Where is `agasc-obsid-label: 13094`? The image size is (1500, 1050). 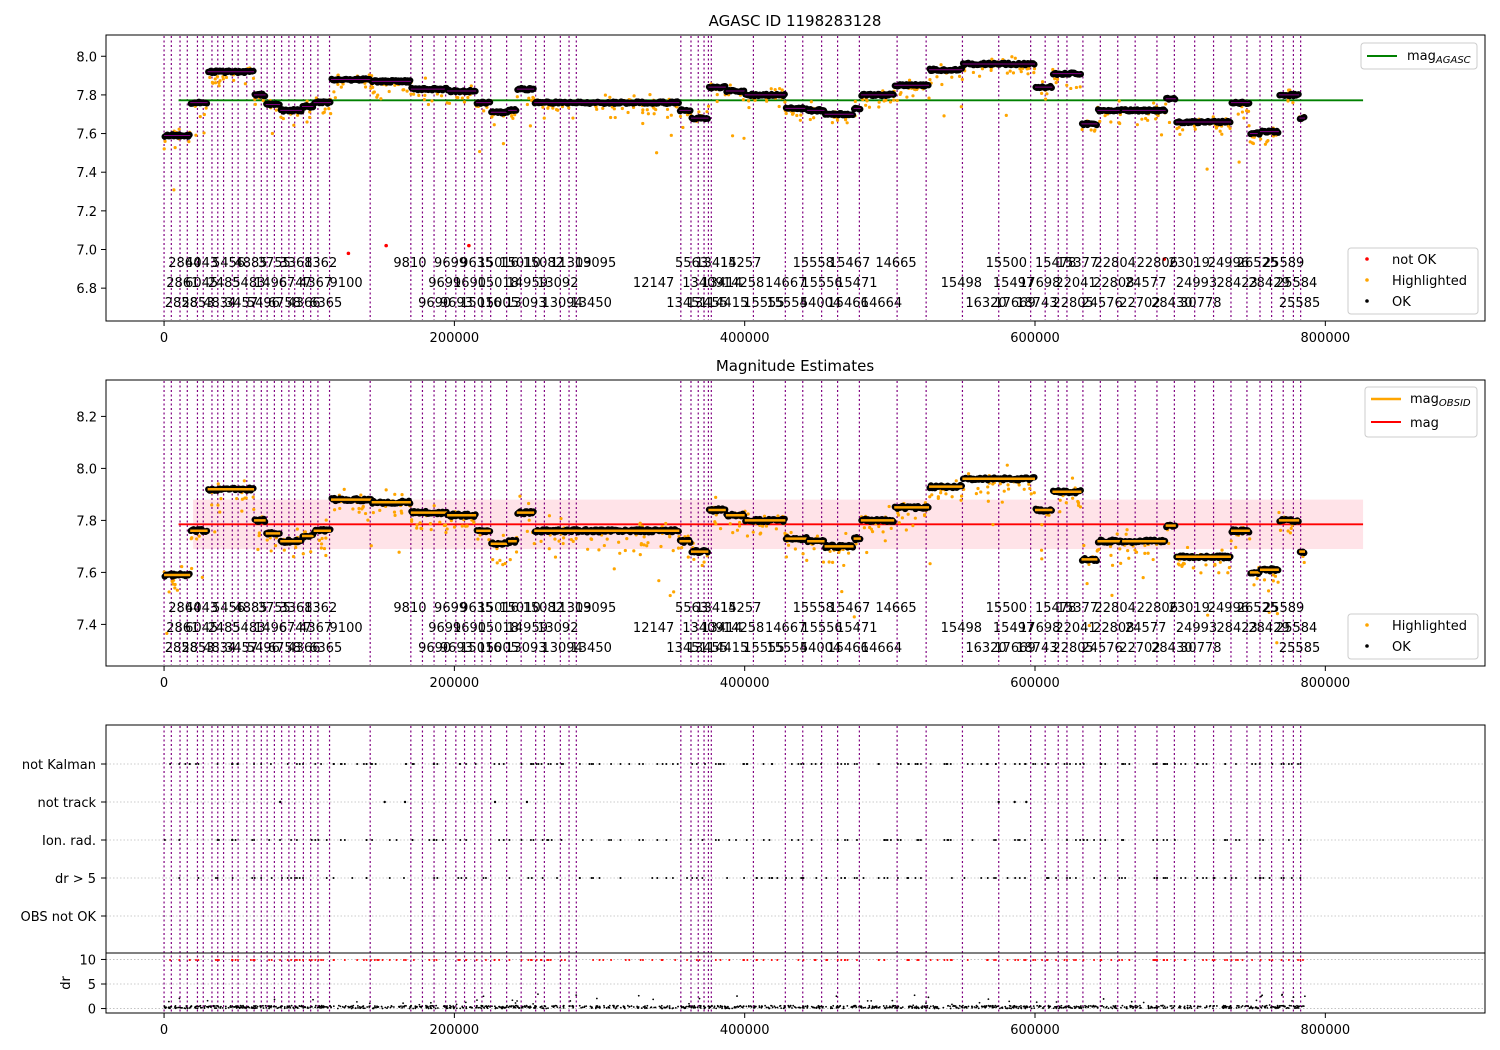
agasc-obsid-label: 13094 is located at coordinates (561, 303).